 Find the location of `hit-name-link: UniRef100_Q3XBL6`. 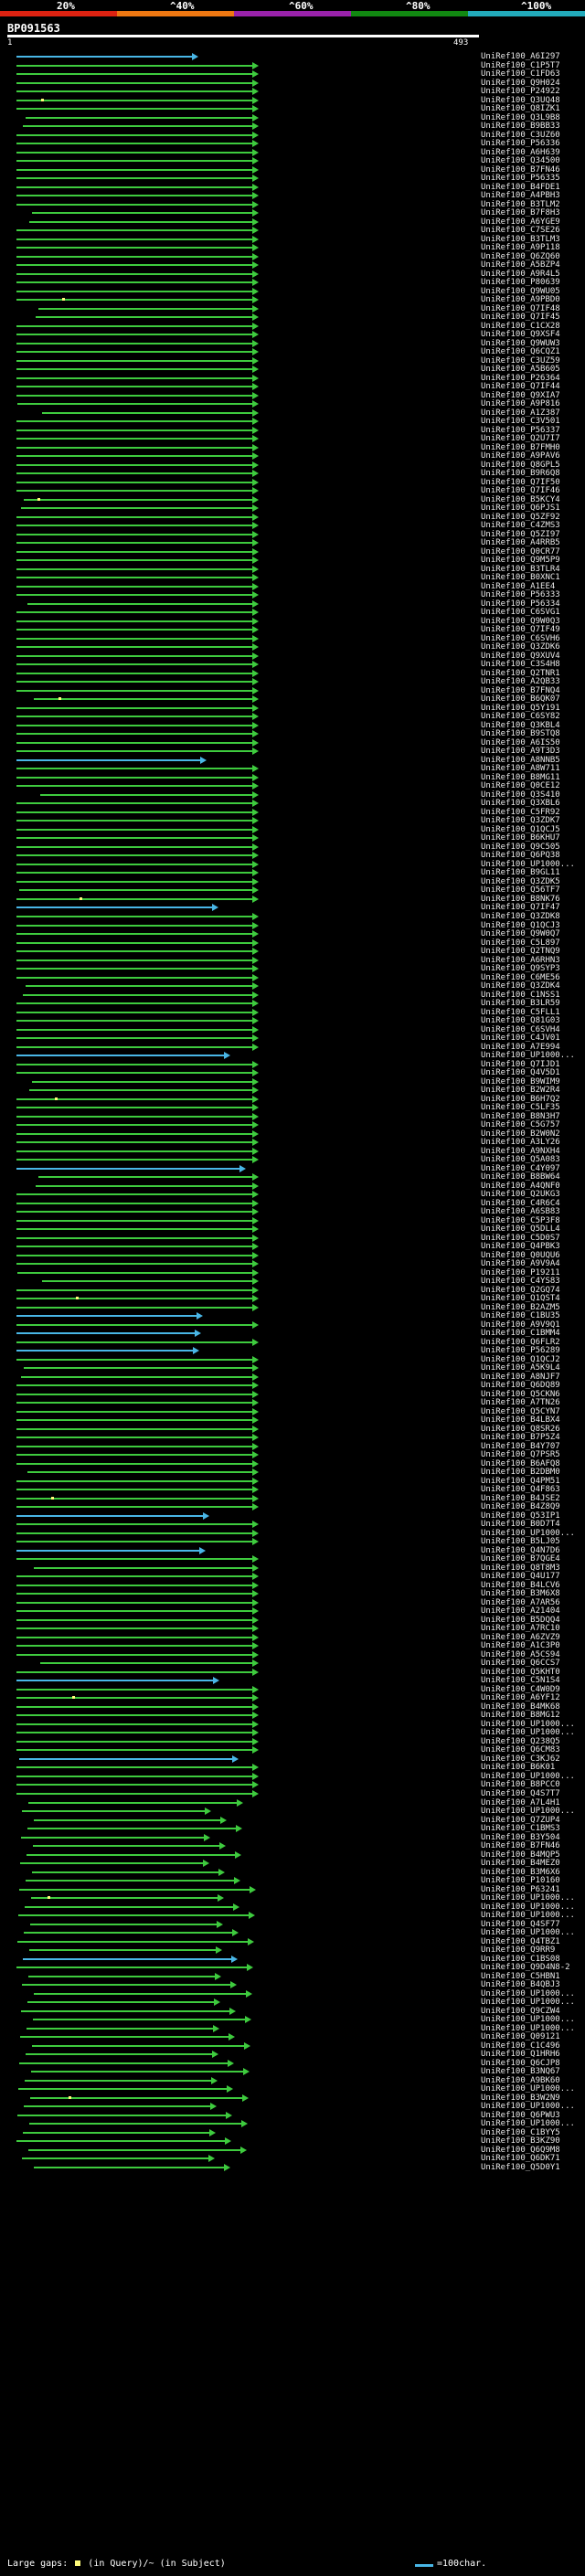

hit-name-link: UniRef100_Q3XBL6 is located at coordinates (520, 804).